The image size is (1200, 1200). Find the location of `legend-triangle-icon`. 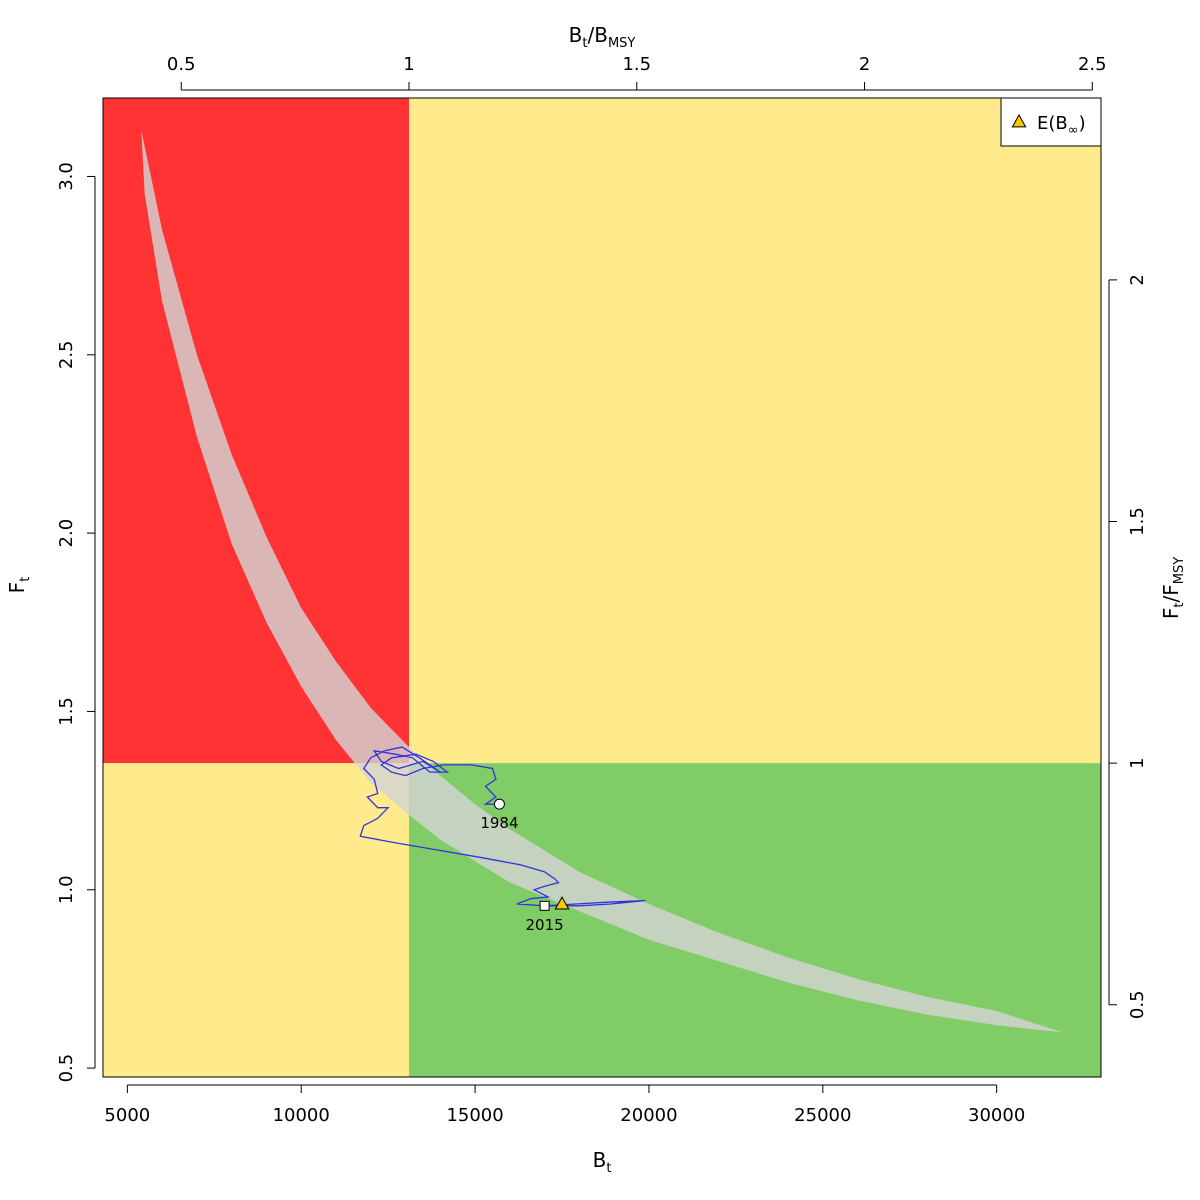

legend-triangle-icon is located at coordinates (1019, 120).